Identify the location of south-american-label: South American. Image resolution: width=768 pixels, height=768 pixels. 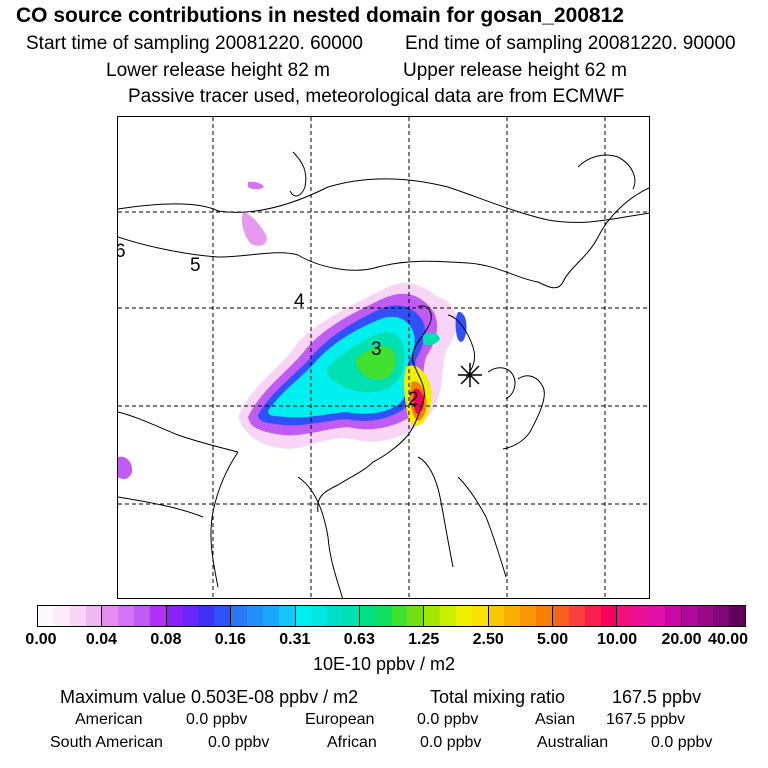
(106, 742).